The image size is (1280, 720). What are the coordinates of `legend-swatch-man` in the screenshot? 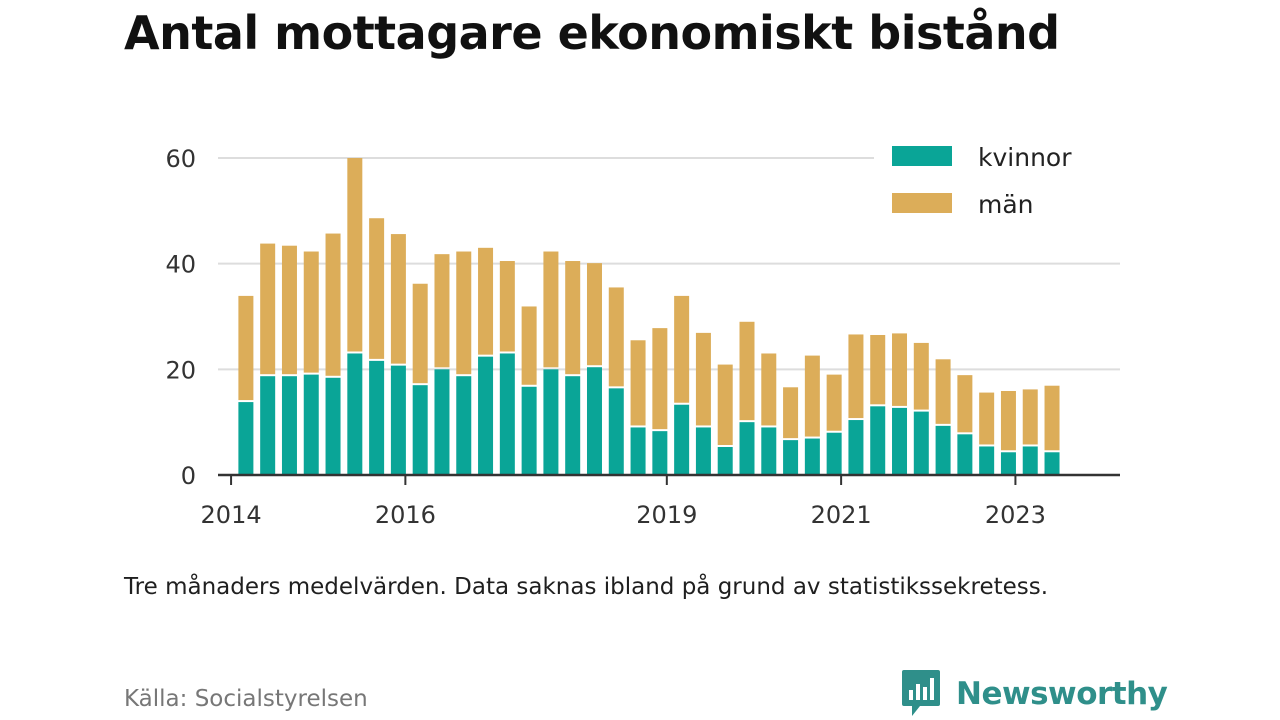 It's located at (922, 203).